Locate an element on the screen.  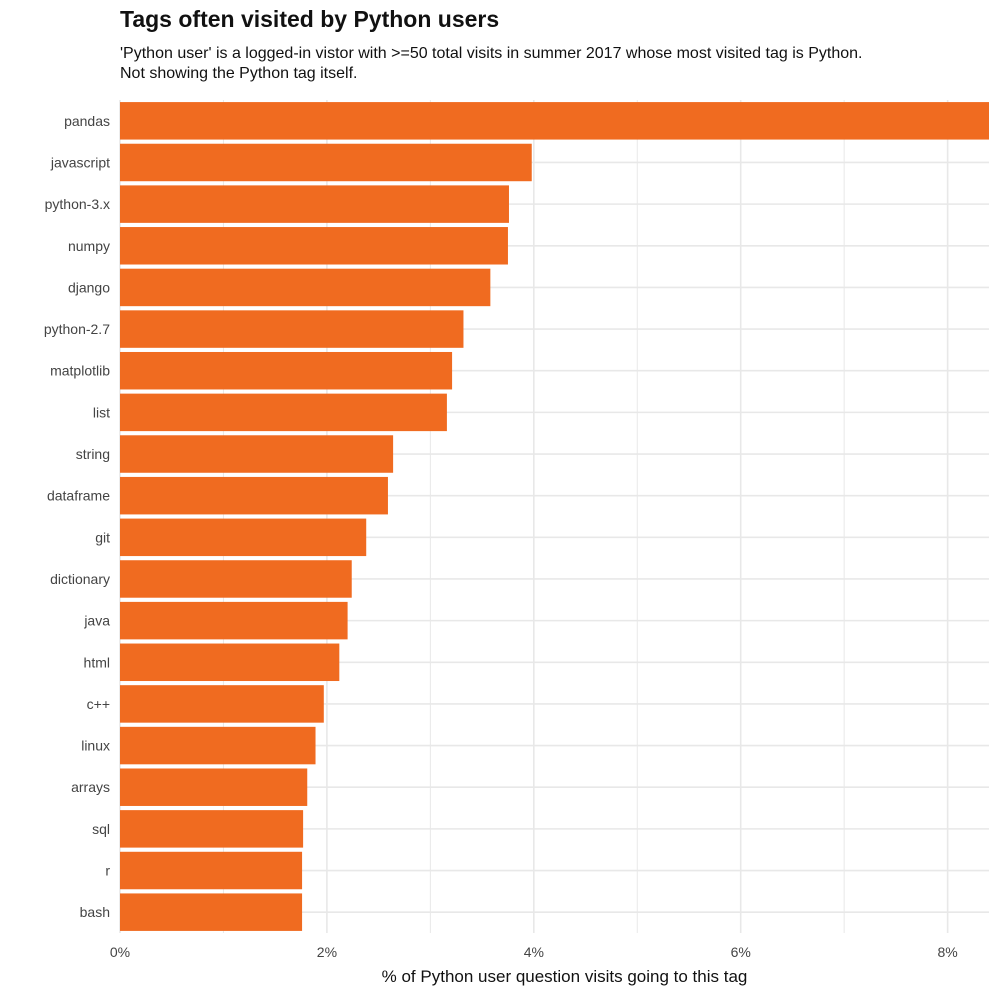
bar-dictionary is located at coordinates (236, 579).